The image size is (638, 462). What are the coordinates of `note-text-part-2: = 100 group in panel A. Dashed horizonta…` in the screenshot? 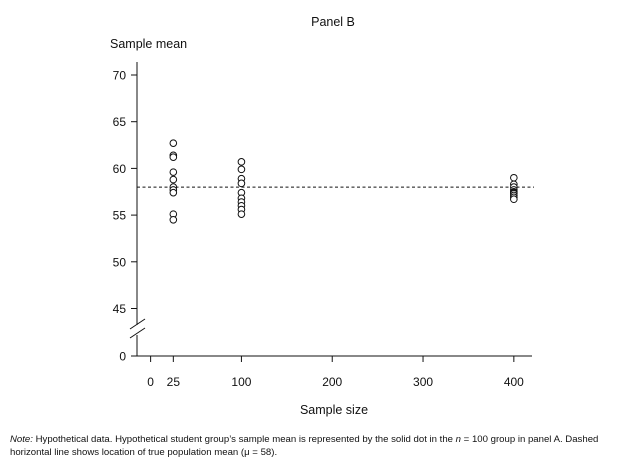 It's located at (304, 446).